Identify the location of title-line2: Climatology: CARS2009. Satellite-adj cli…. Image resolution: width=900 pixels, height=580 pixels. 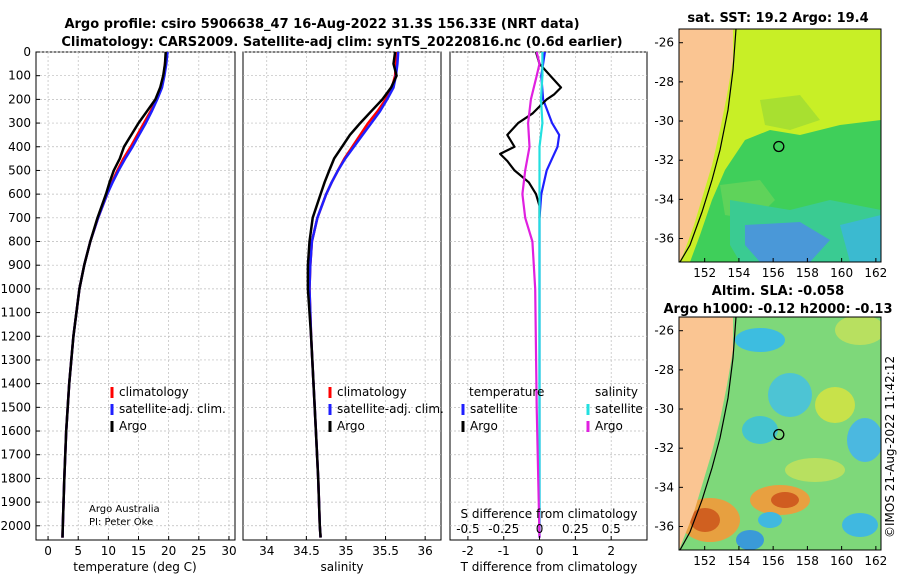
(341, 42).